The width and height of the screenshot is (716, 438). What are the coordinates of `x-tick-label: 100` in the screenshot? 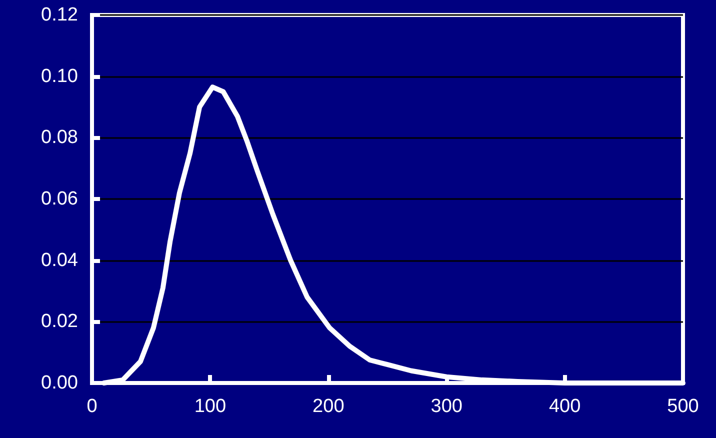 It's located at (210, 406).